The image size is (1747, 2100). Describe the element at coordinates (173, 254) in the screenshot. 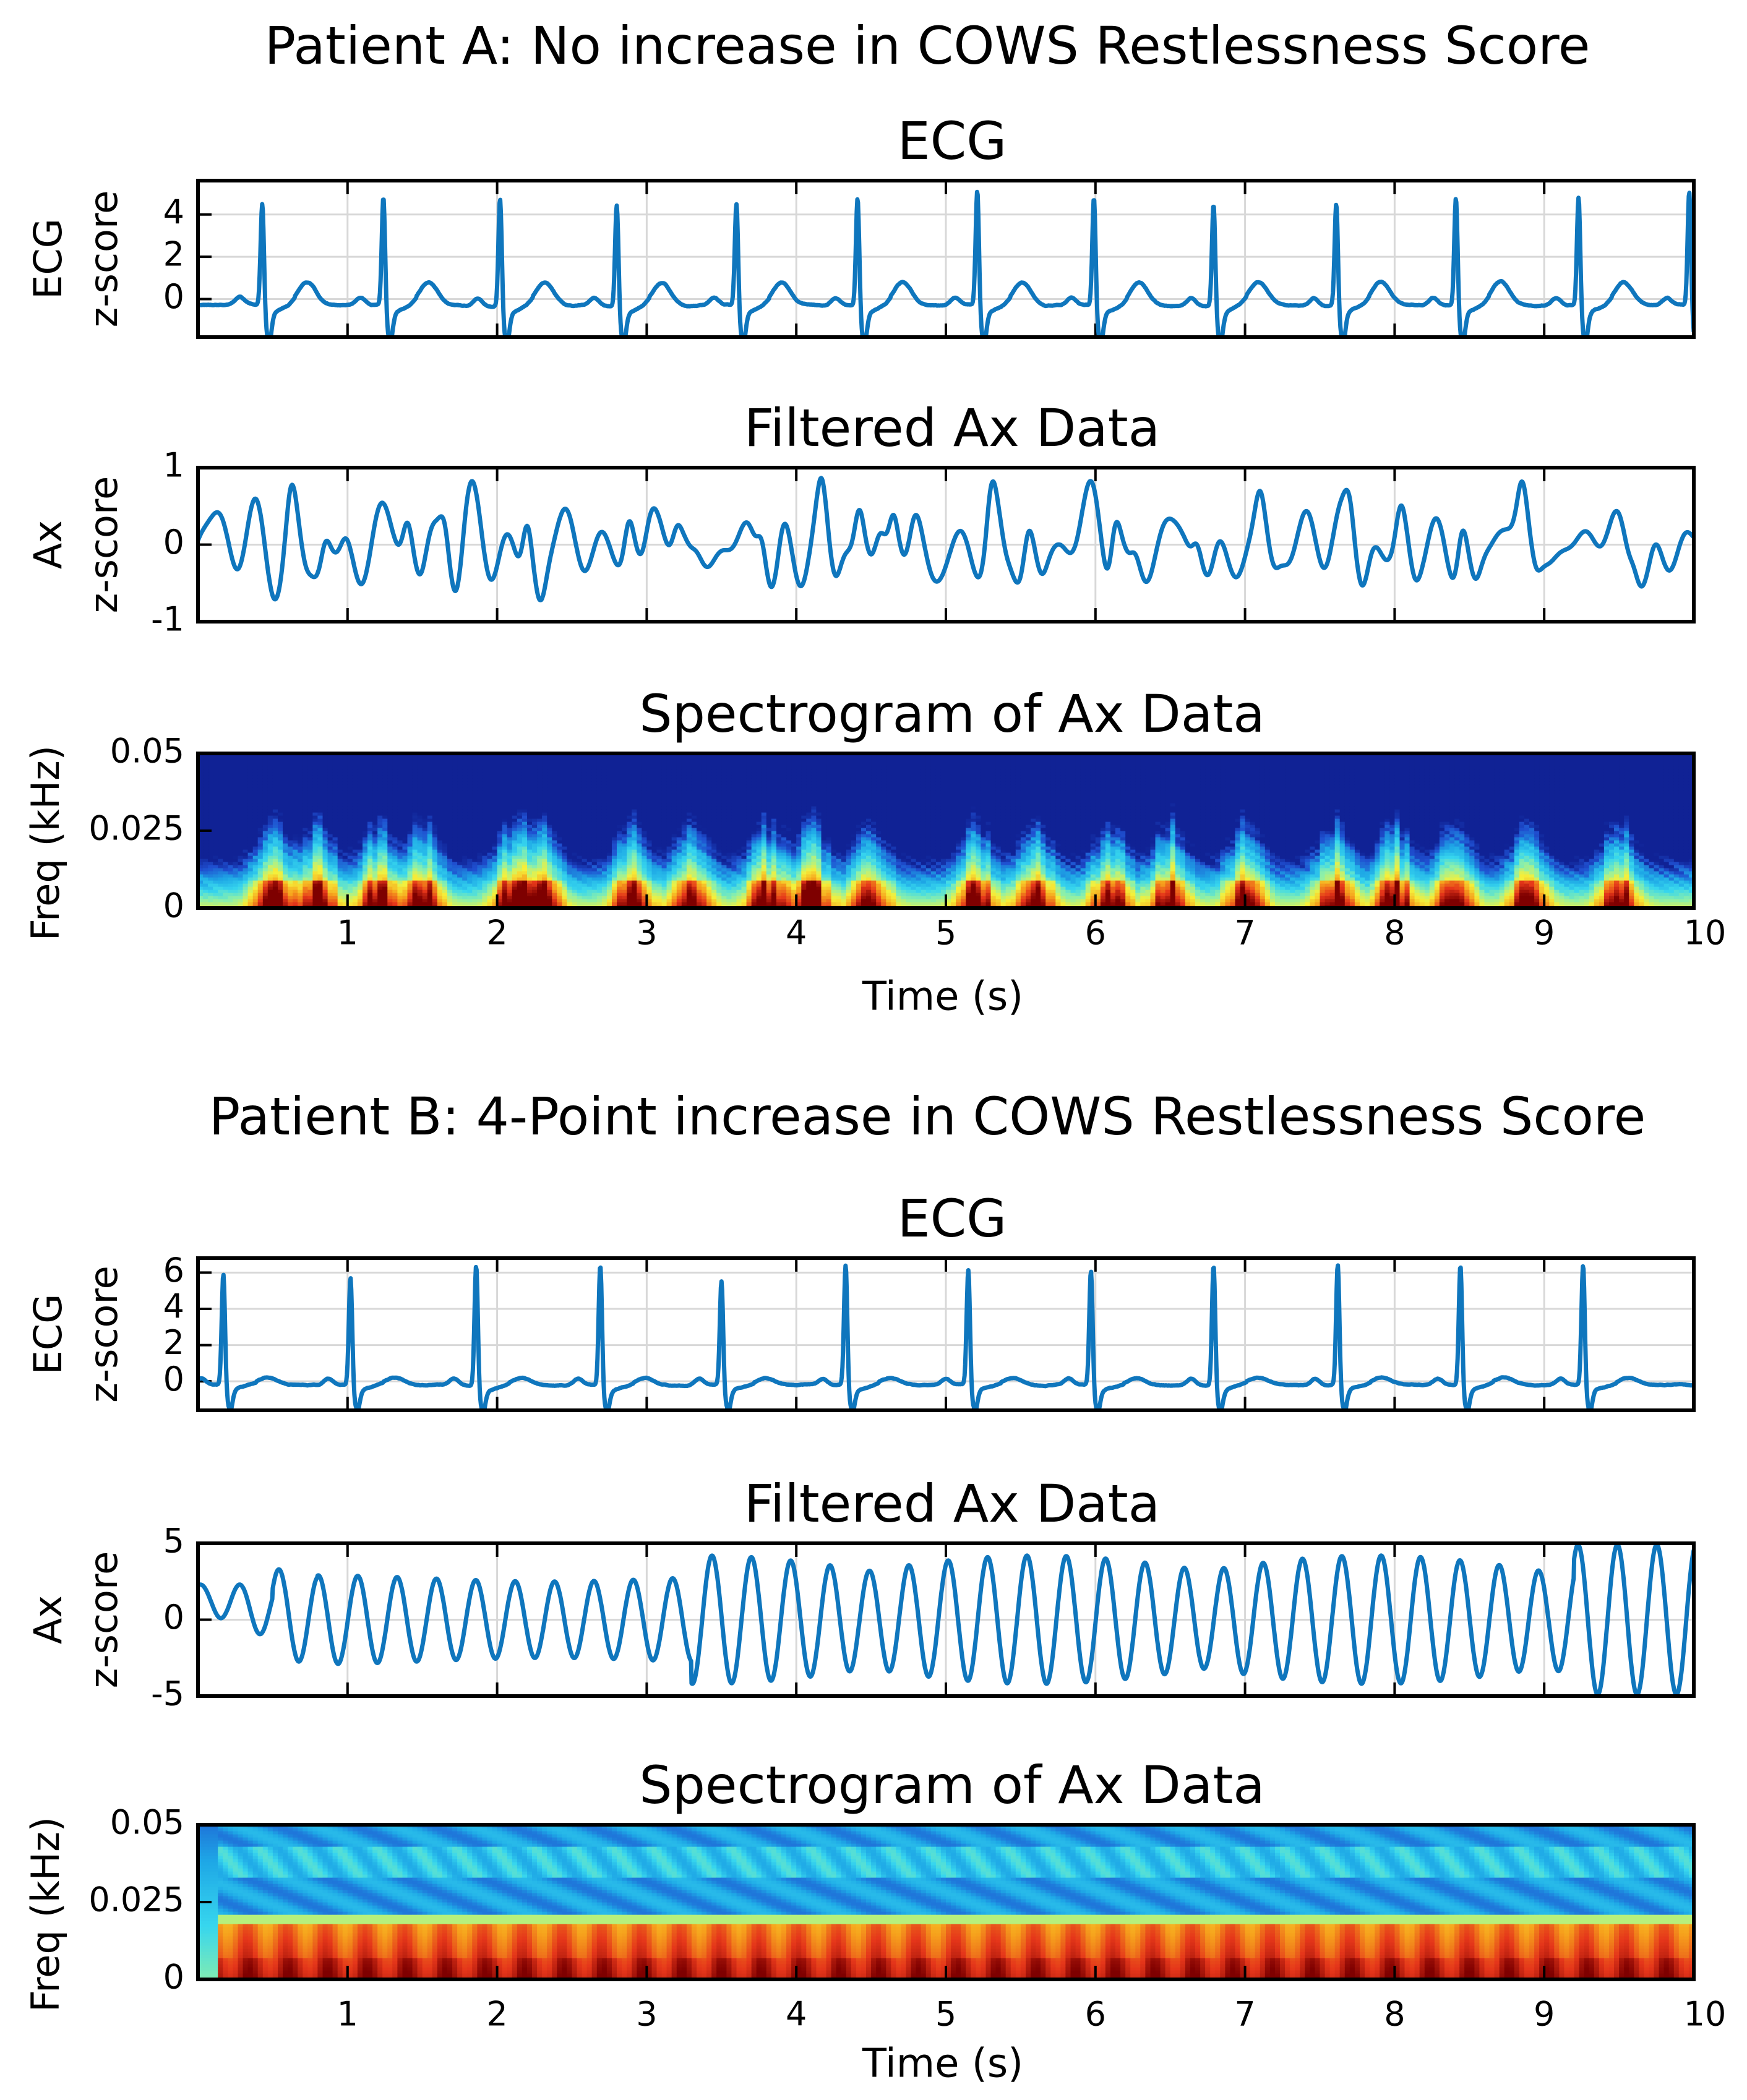

I see `y-tick-label: 2` at that location.